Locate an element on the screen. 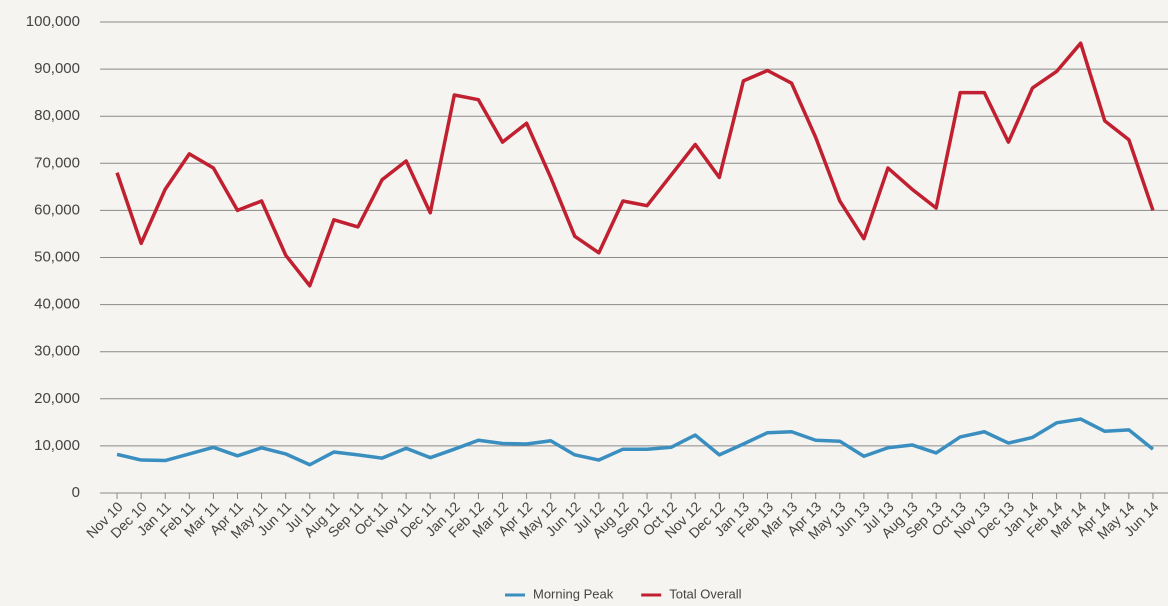 This screenshot has height=606, width=1168. y-tick-label: 90,000 is located at coordinates (57, 68).